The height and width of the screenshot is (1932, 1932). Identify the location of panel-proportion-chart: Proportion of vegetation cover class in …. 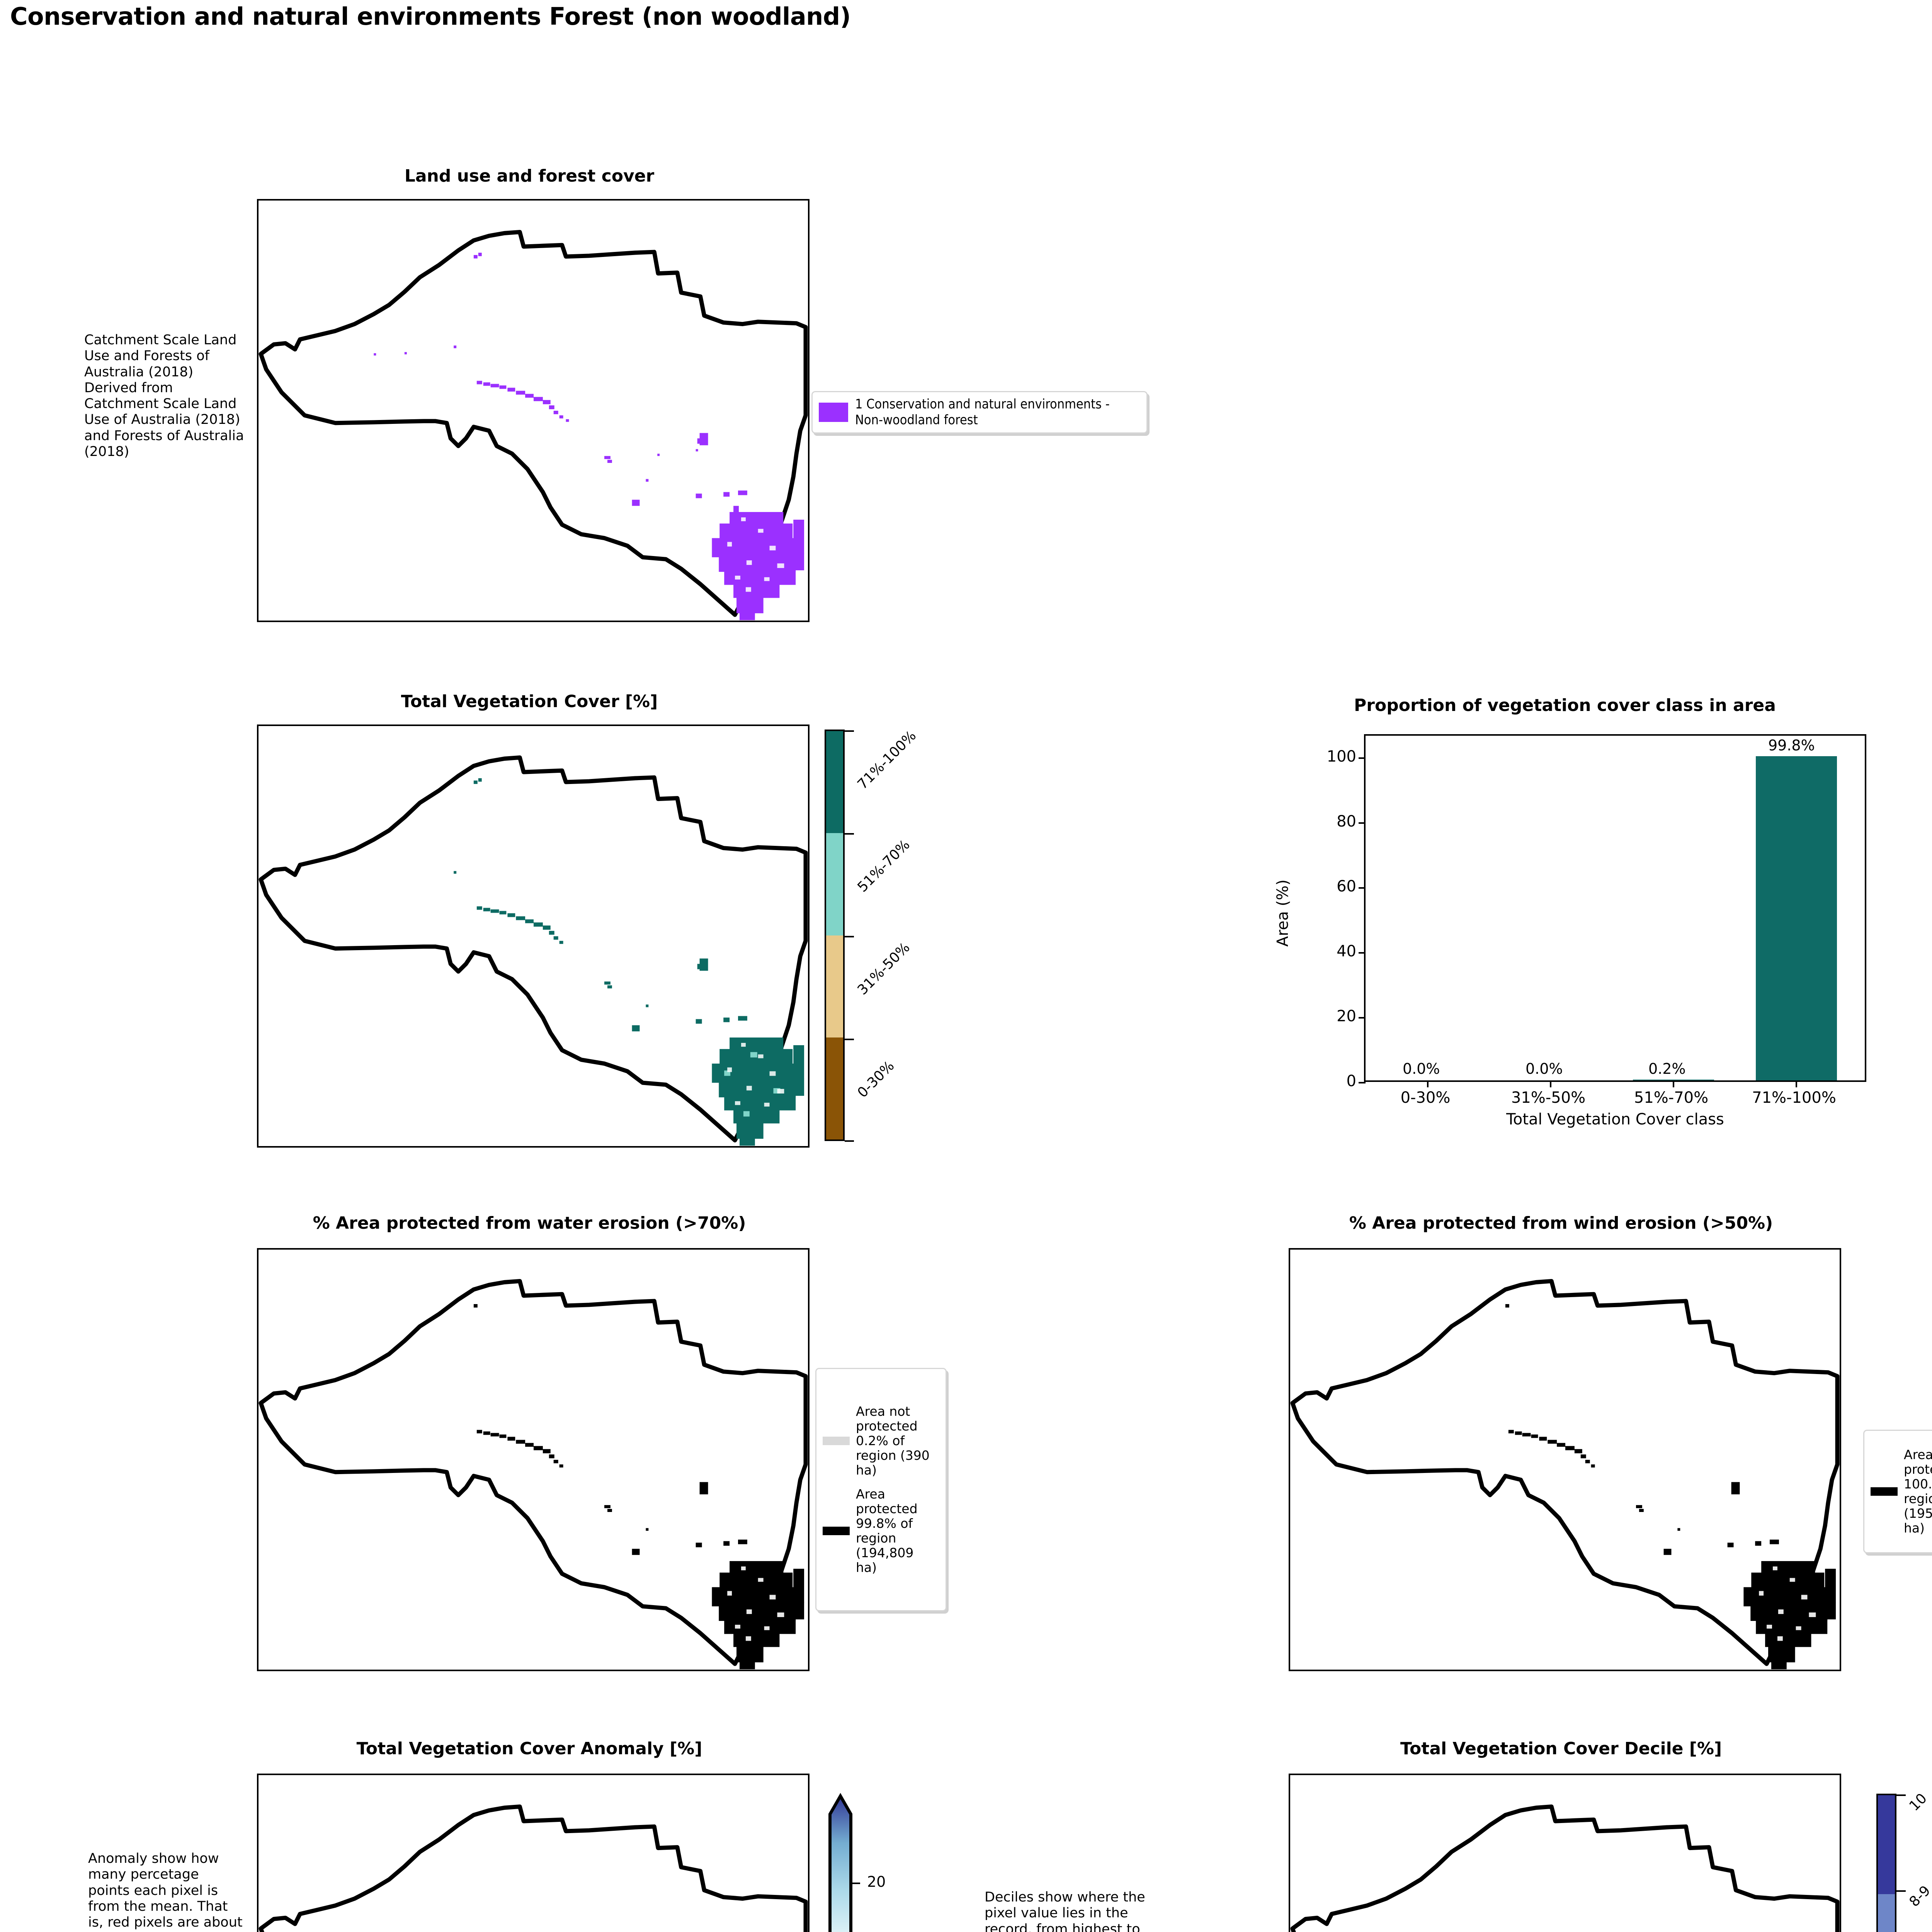
(1565, 947).